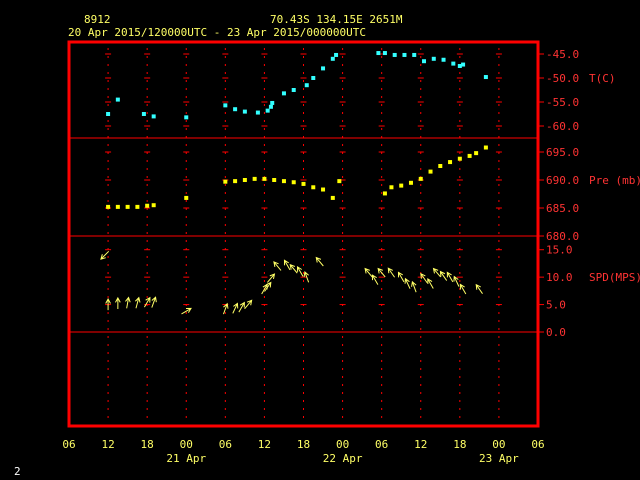  What do you see at coordinates (602, 78) in the screenshot?
I see `panel-name: T(C)` at bounding box center [602, 78].